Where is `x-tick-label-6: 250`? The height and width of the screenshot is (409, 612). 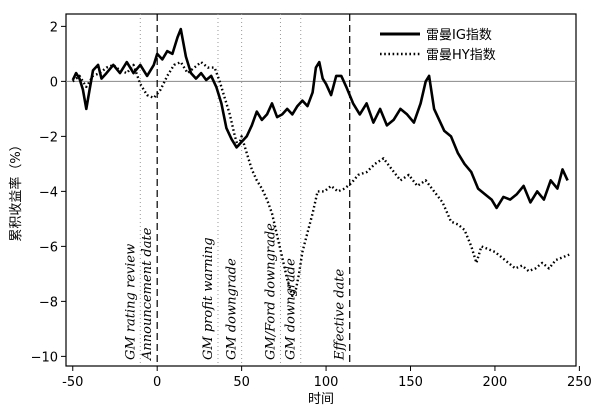
x-tick-label-6: 250 is located at coordinates (579, 382).